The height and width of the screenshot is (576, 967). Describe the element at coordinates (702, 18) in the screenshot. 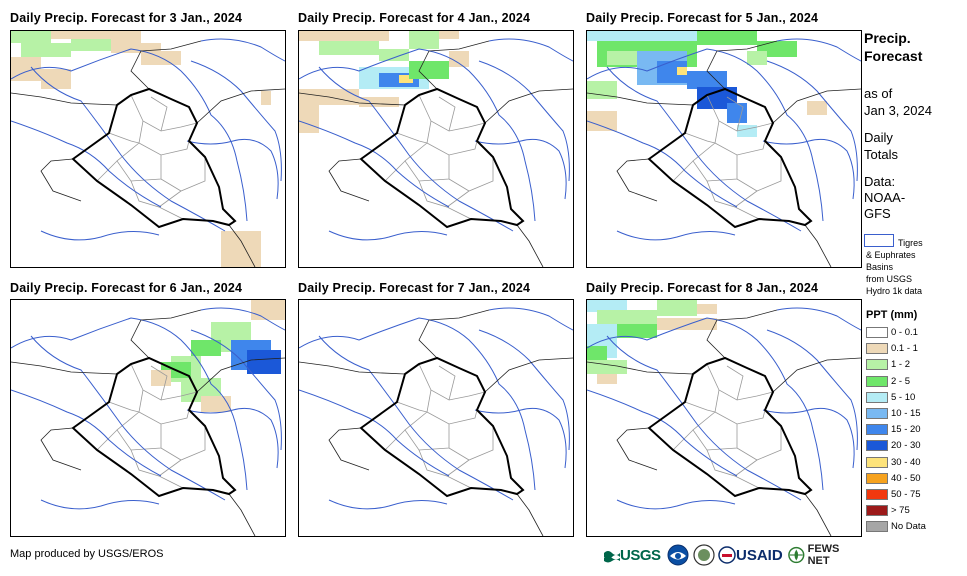

I see `panel-title-3: Daily Precip. Forecast for 5 Jan., 2024` at that location.